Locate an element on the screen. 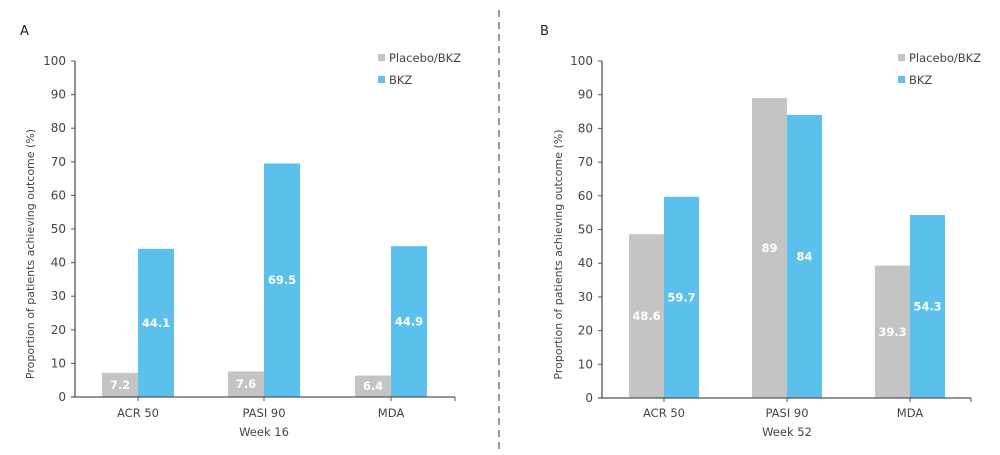  data-label: 44.9 is located at coordinates (409, 322).